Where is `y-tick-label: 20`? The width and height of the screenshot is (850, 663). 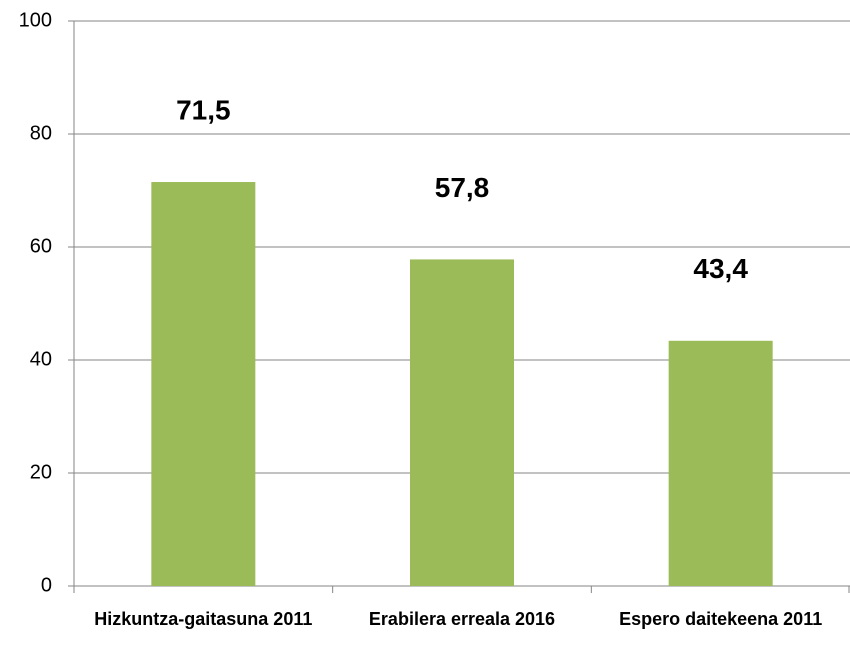
y-tick-label: 20 is located at coordinates (41, 472).